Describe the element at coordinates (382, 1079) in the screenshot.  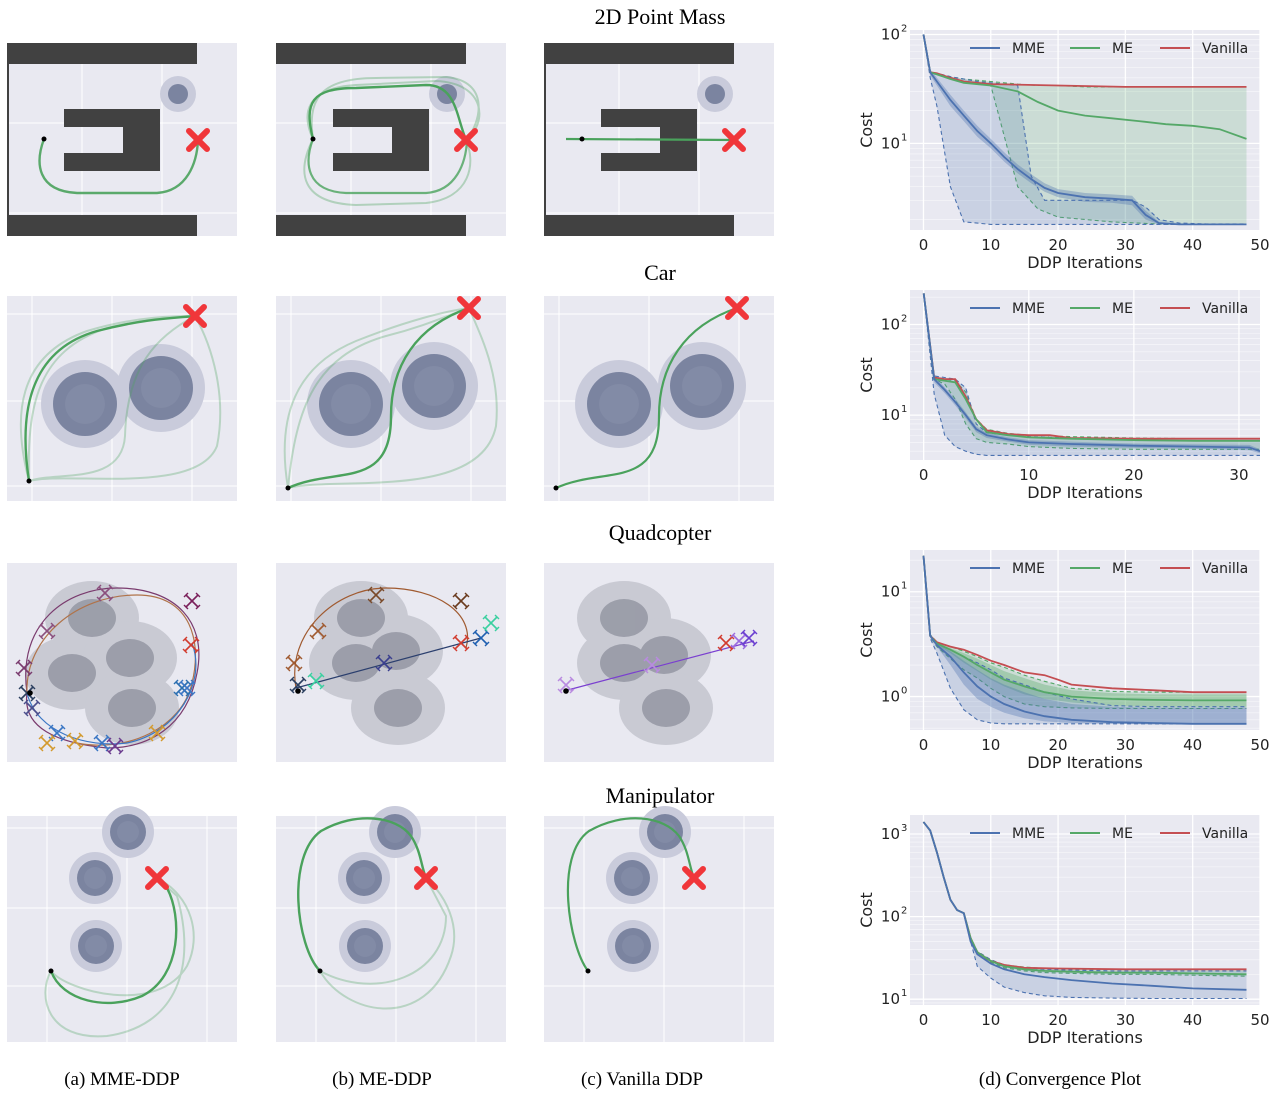
I see `caption-me-ddp: (b) ME-DDP` at that location.